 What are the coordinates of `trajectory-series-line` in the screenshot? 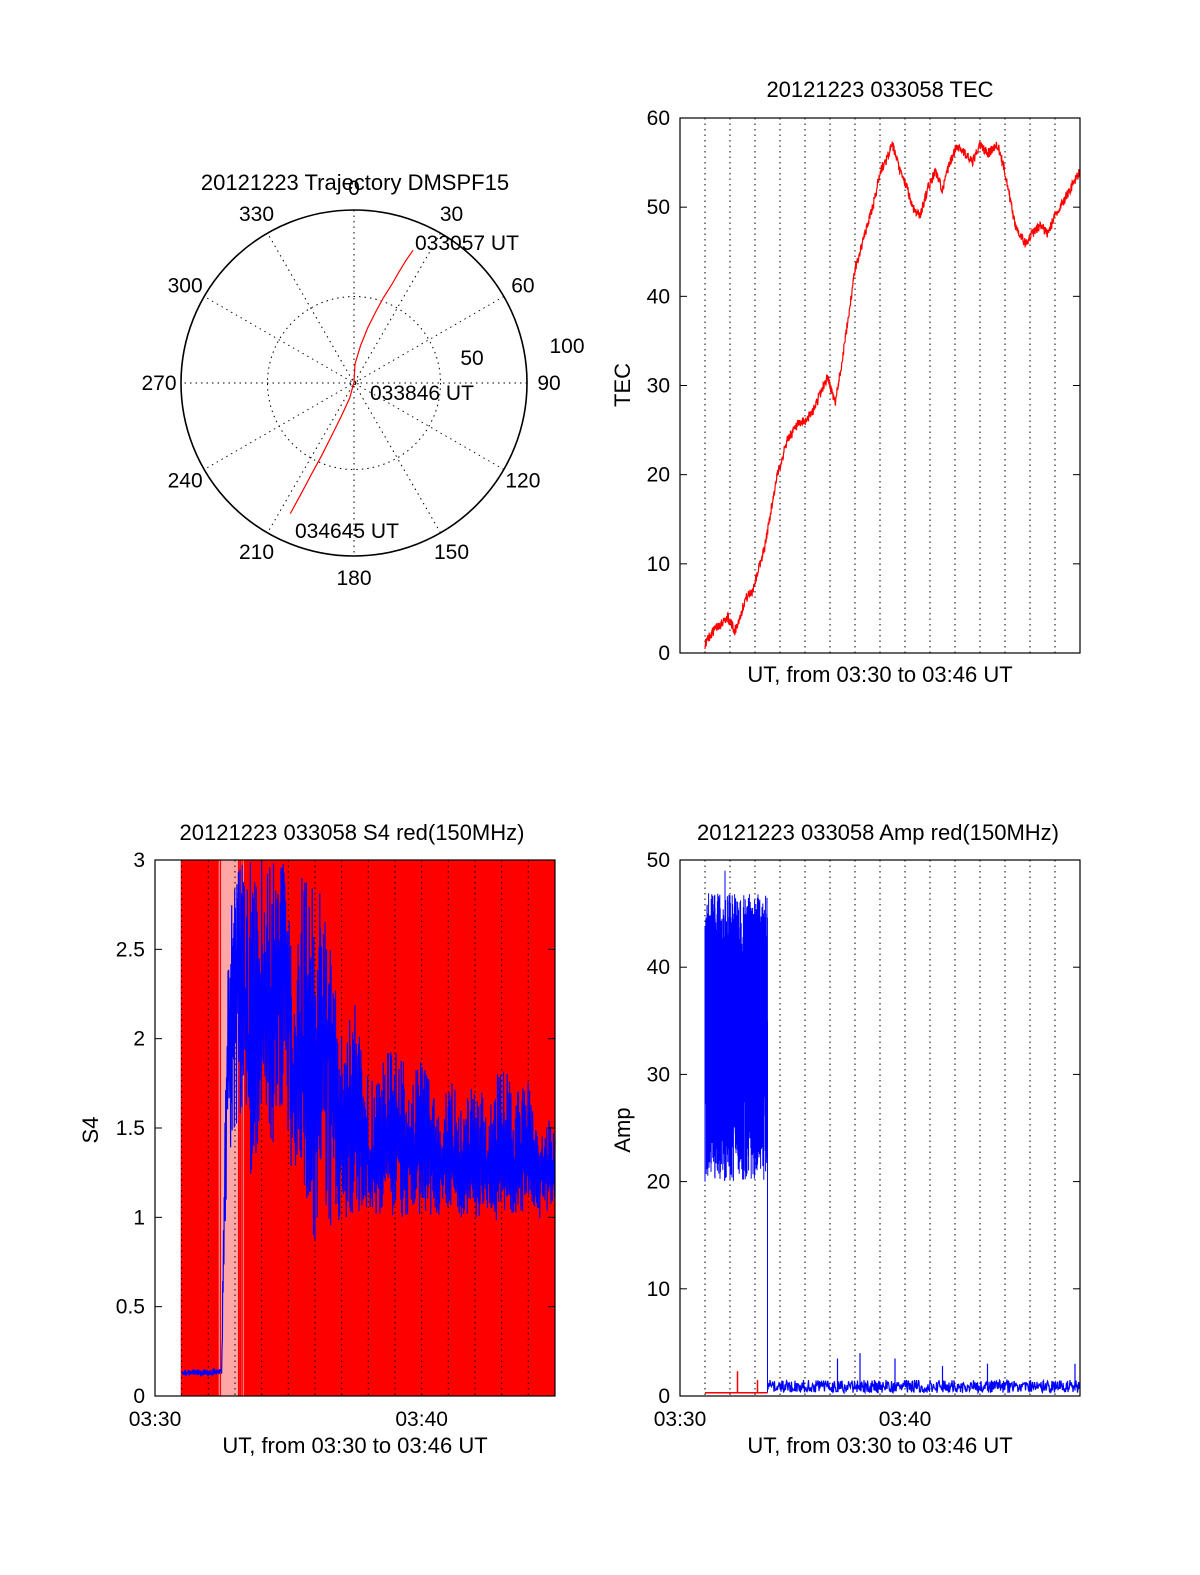 It's located at (351, 381).